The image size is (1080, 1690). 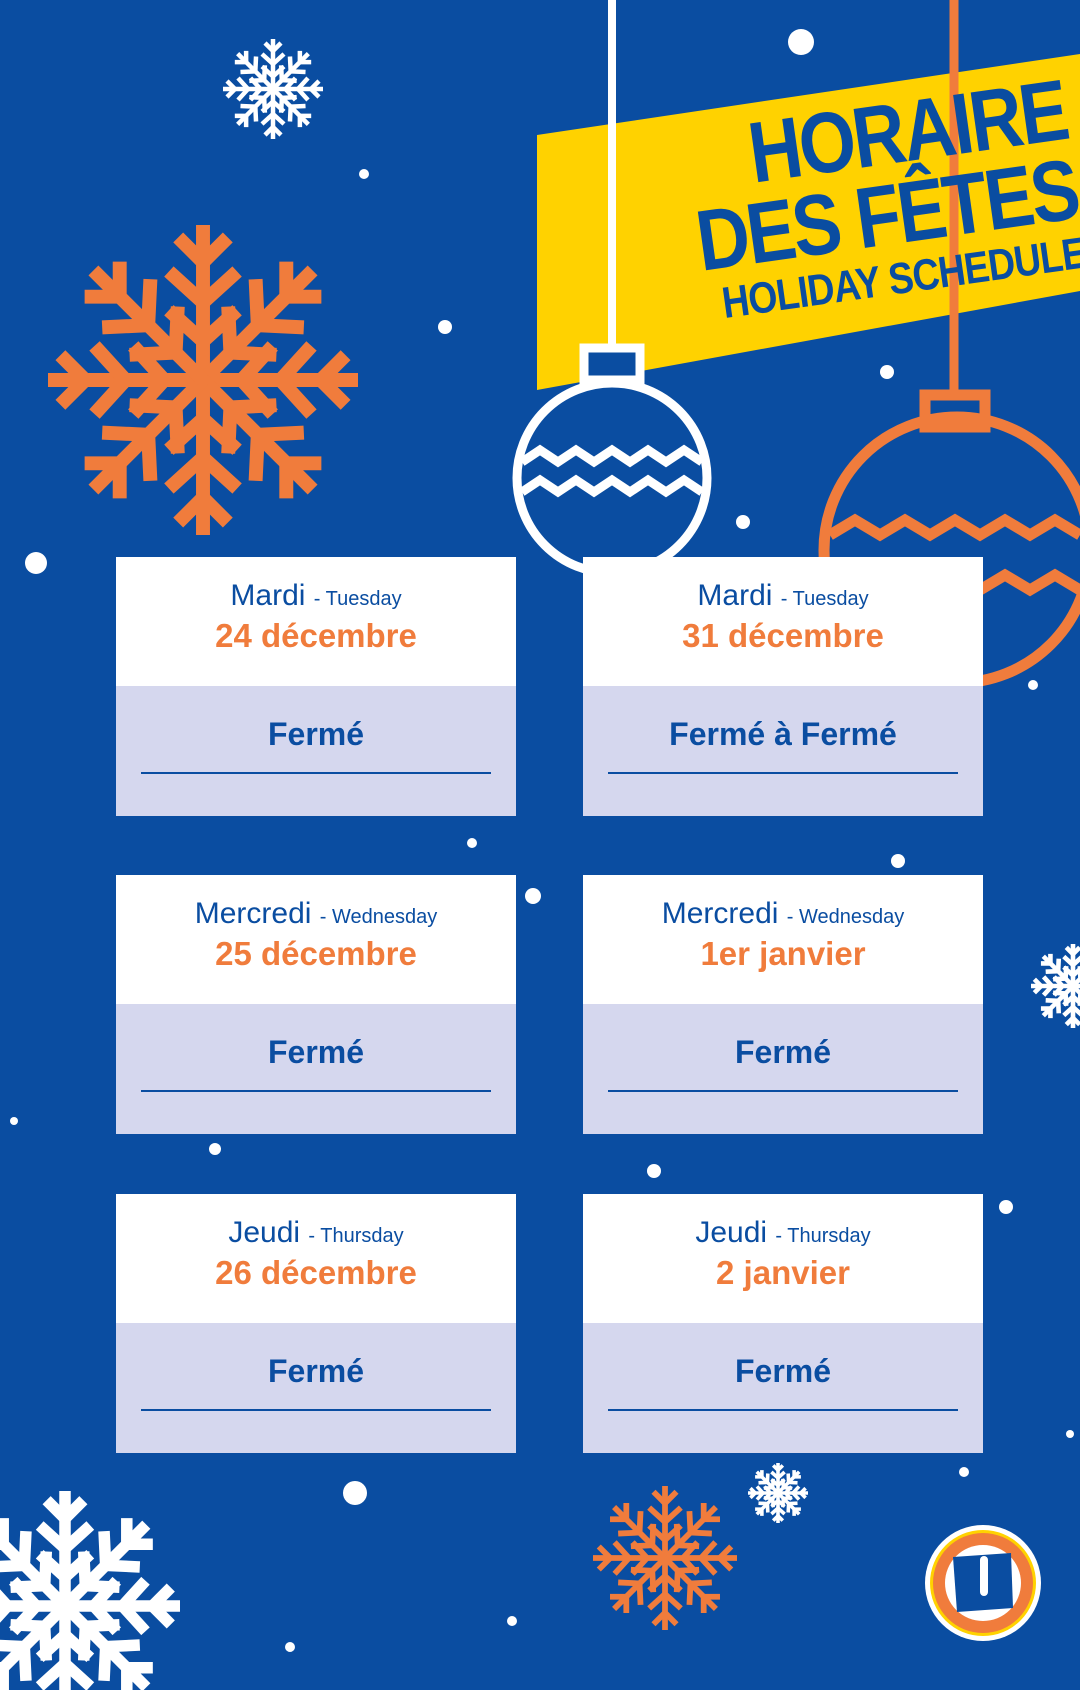 What do you see at coordinates (316, 1323) in the screenshot?
I see `schedule-card: Jeudi - Thursday 26 décembre Fermé` at bounding box center [316, 1323].